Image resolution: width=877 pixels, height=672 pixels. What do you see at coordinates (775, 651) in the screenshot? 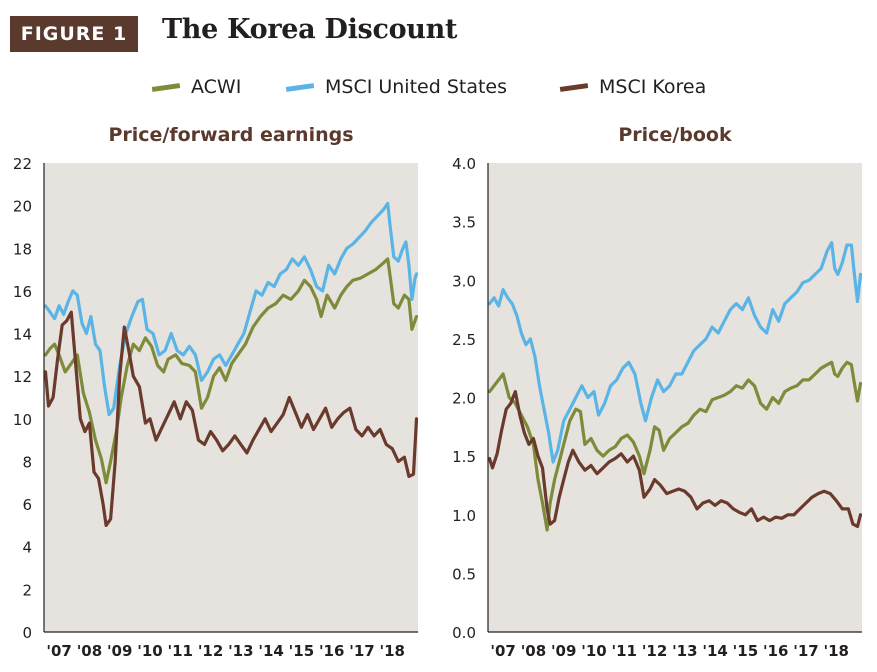
I see `pb-x-tick-label: '16` at bounding box center [775, 651].